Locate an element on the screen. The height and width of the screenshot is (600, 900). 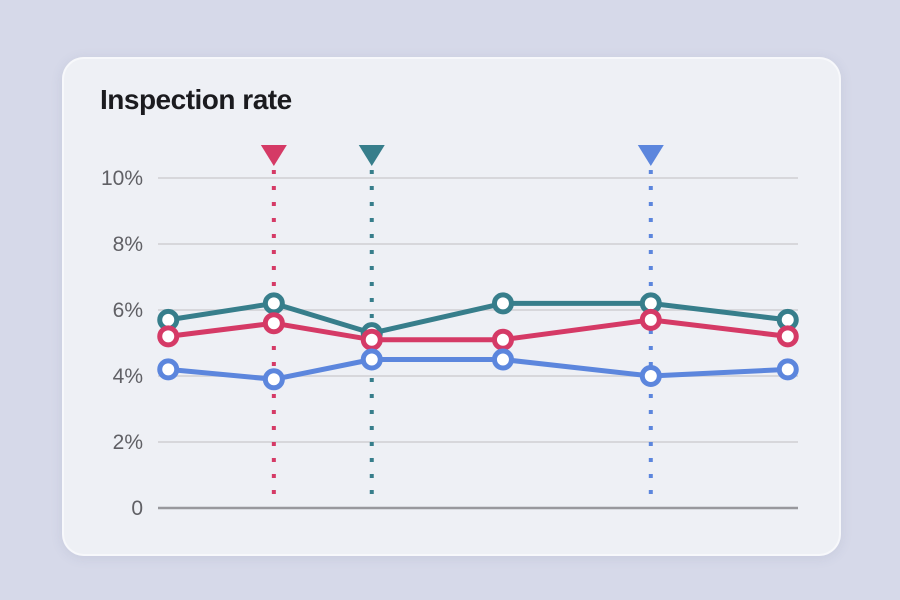
crimson-series-line is located at coordinates (478, 330).